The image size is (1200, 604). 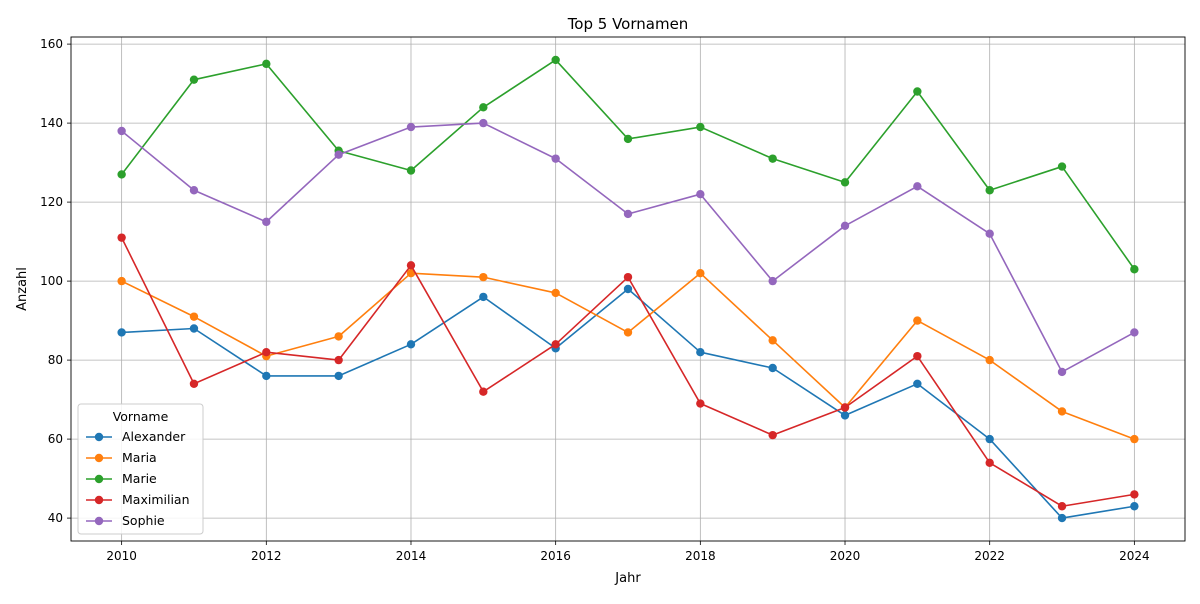 What do you see at coordinates (628, 24) in the screenshot?
I see `chart-title: Top 5 Vornamen` at bounding box center [628, 24].